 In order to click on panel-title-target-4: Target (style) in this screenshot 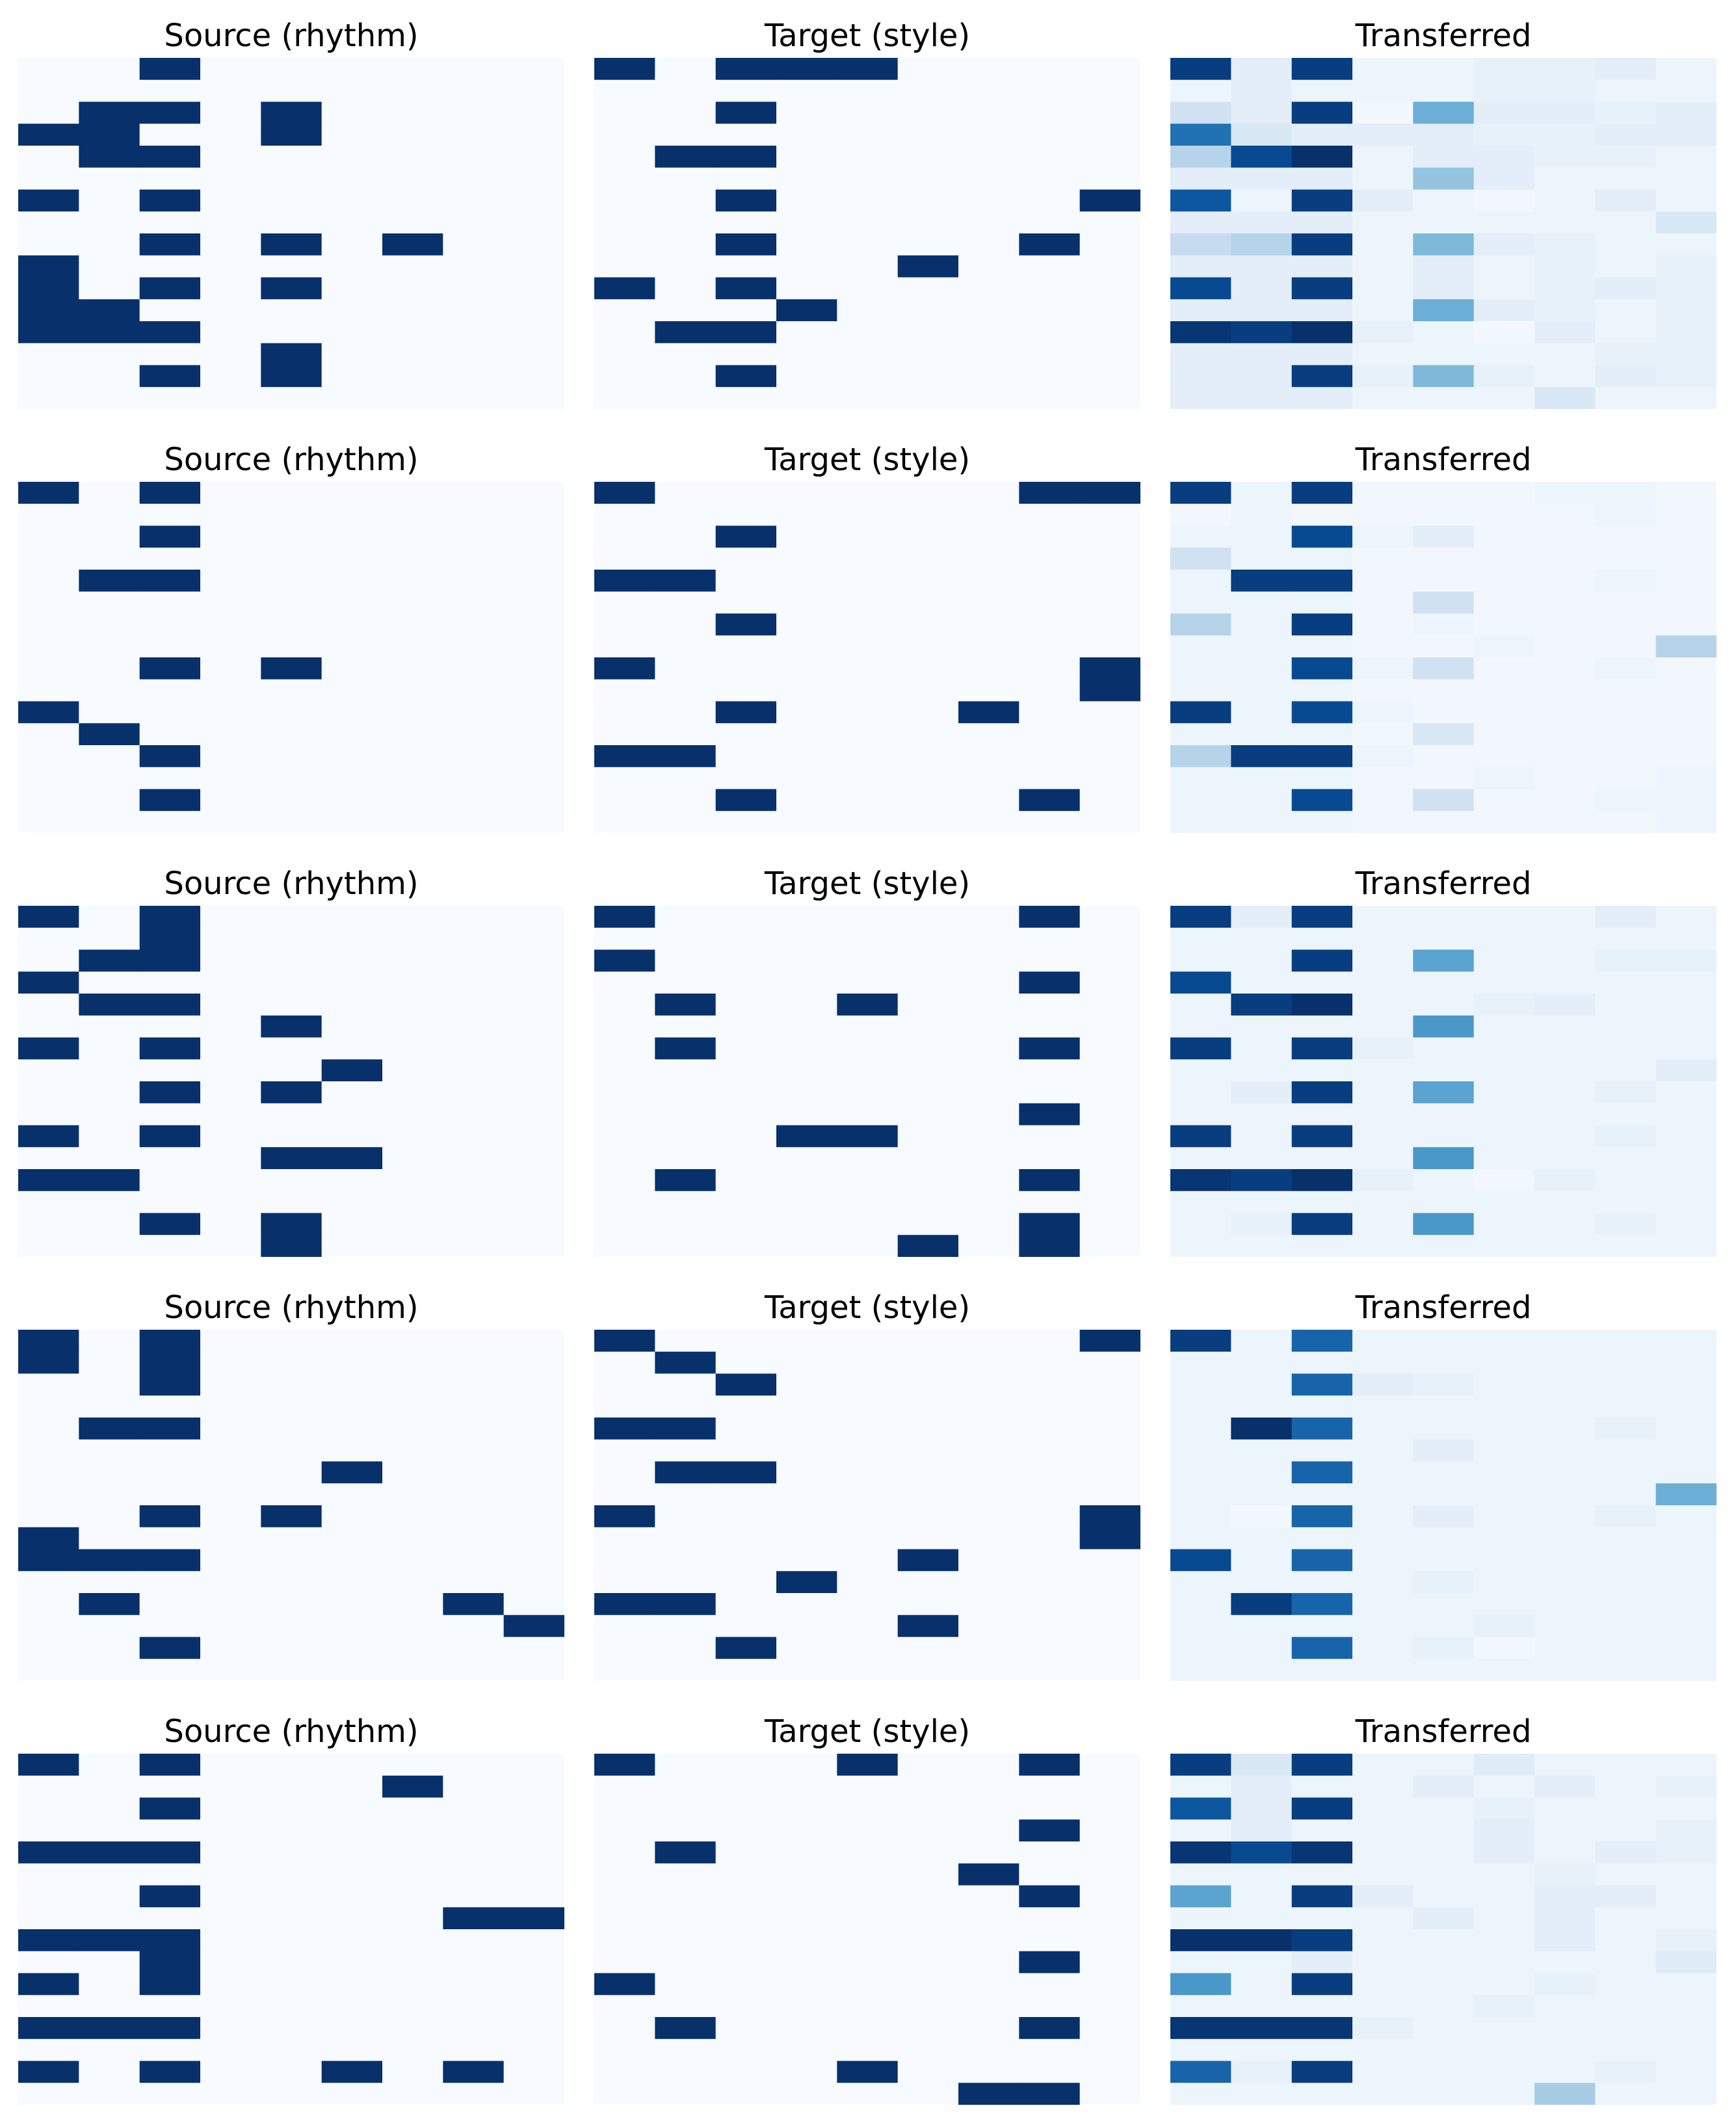, I will do `click(867, 1307)`.